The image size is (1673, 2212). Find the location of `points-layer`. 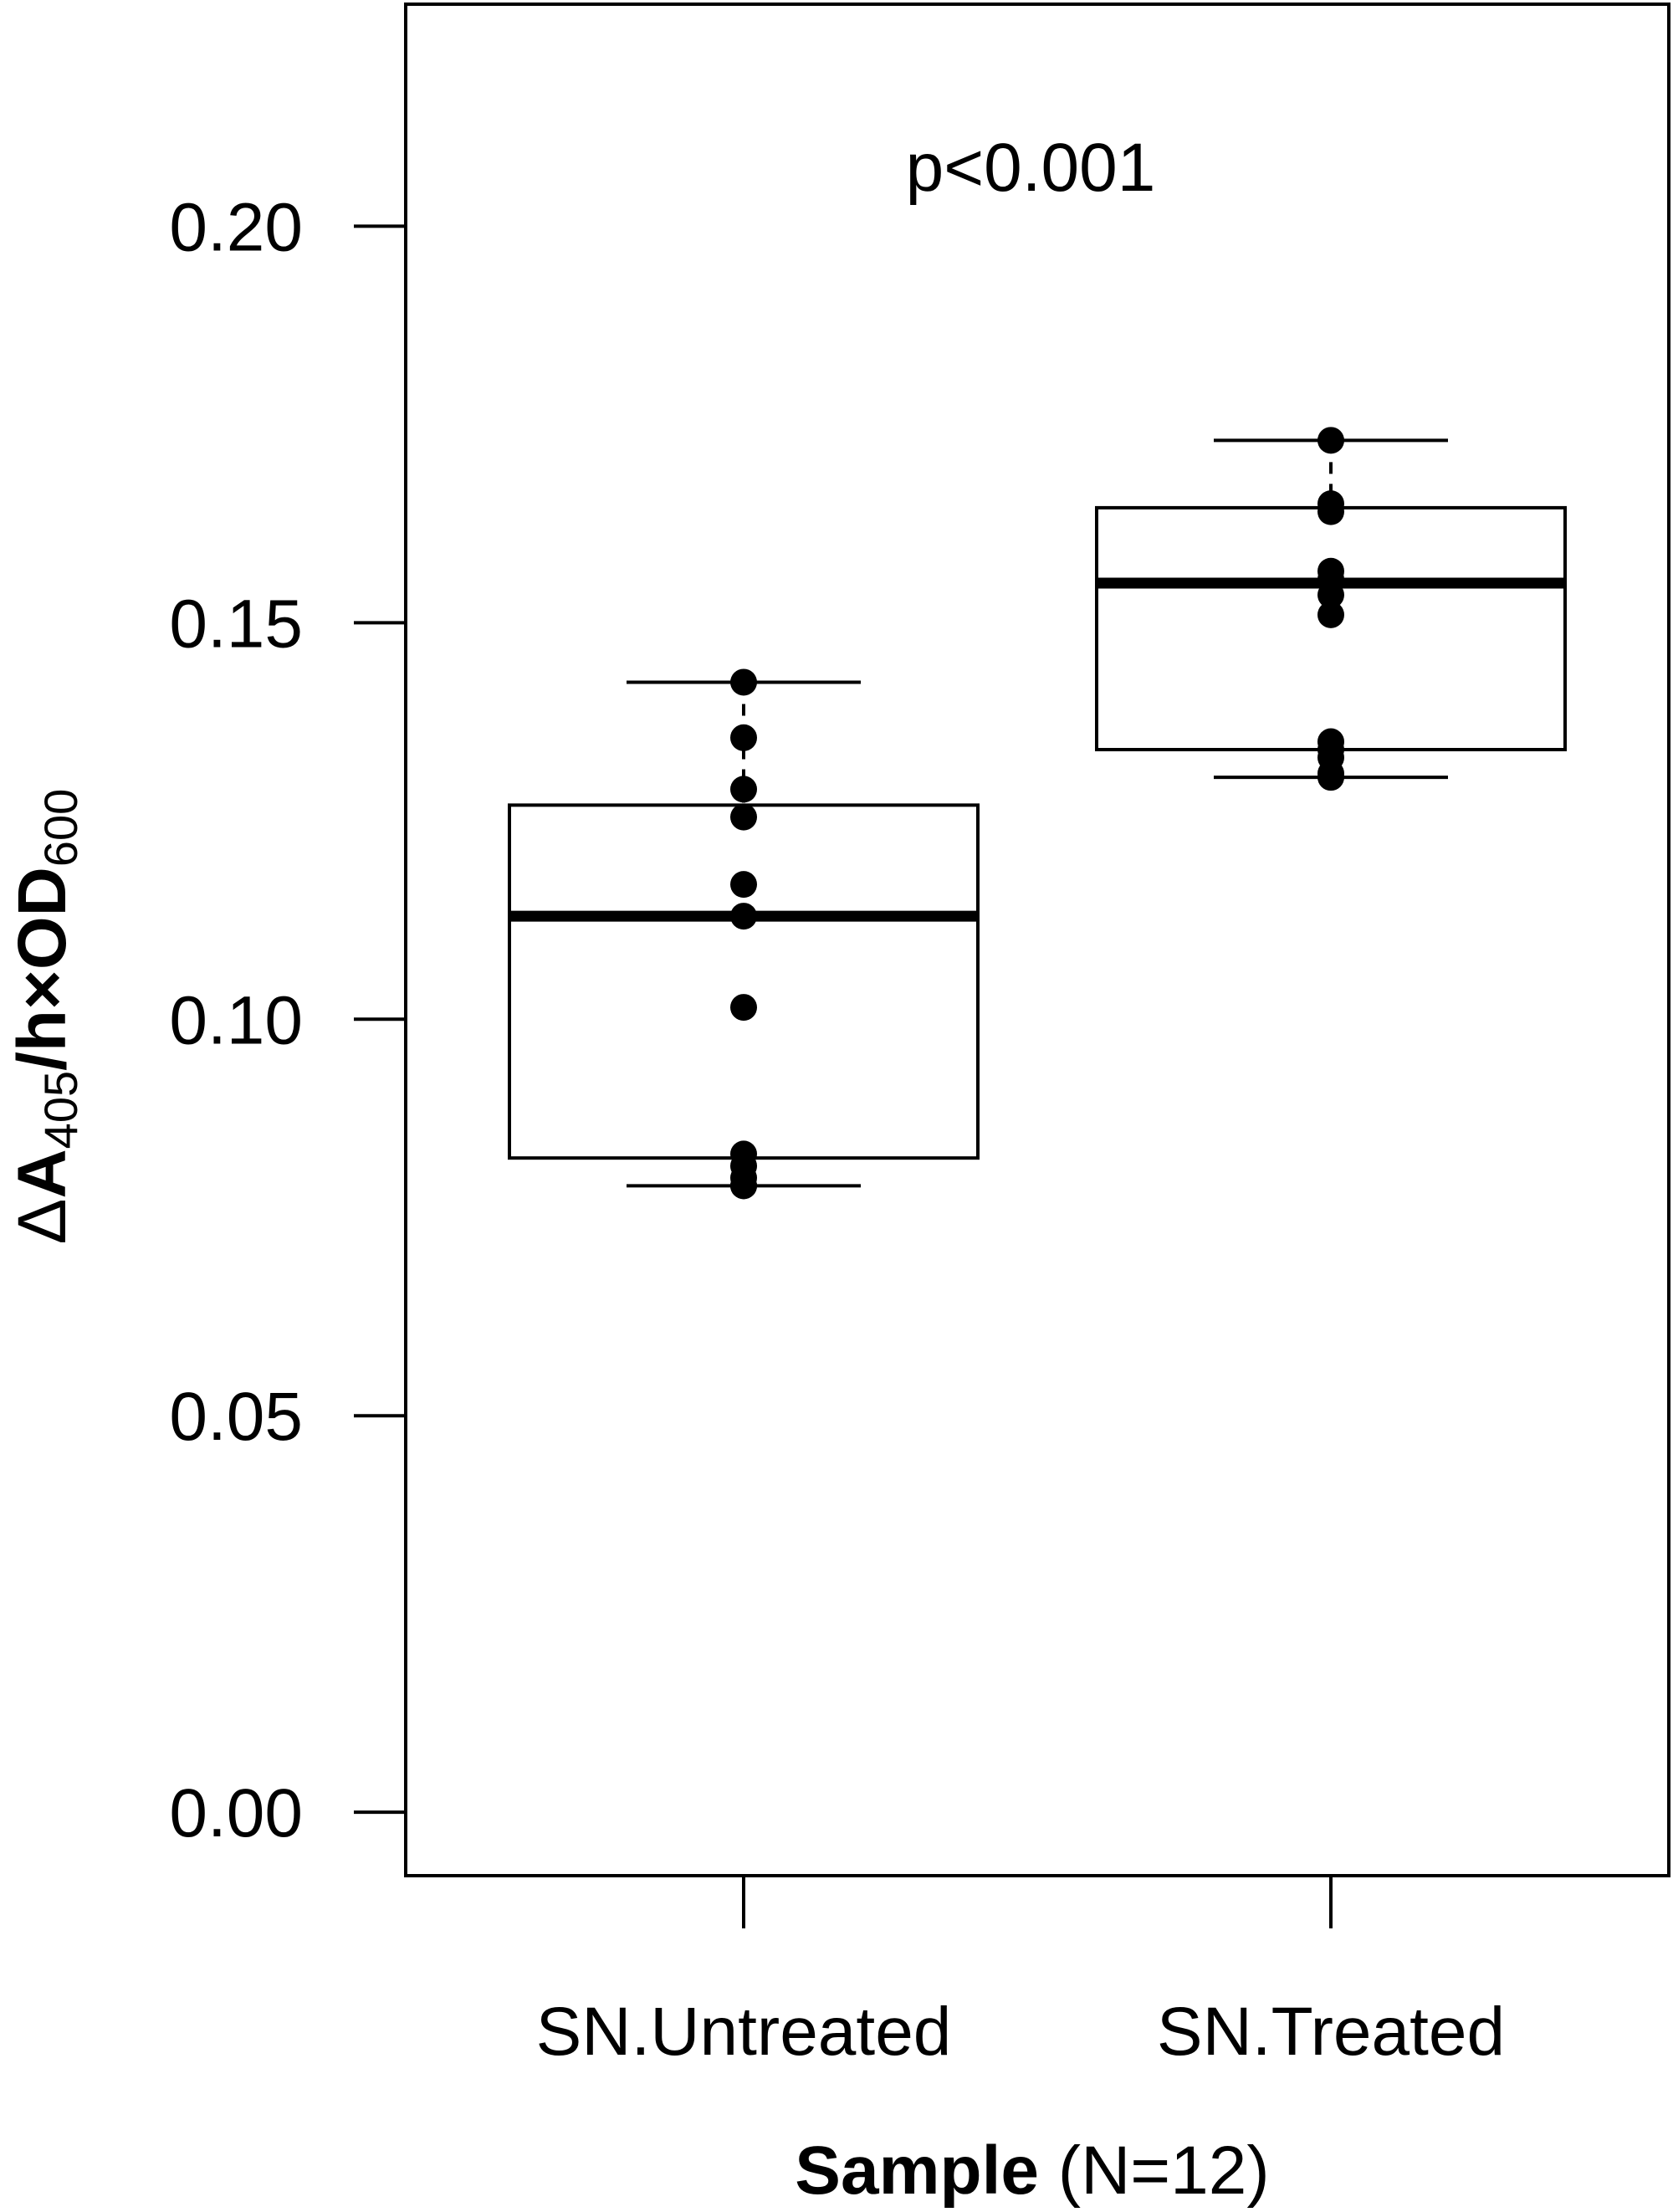

points-layer is located at coordinates (1037, 813).